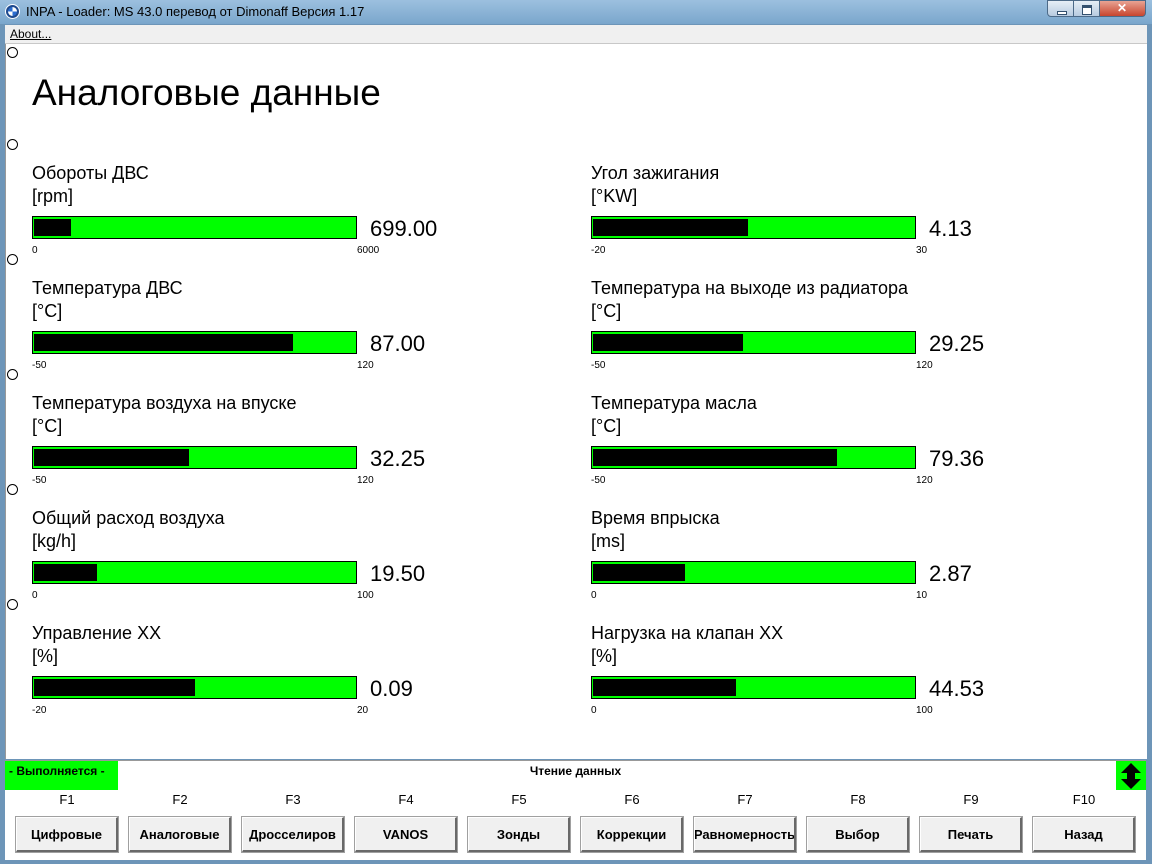  What do you see at coordinates (519, 834) in the screenshot?
I see `probes-button: Зонды` at bounding box center [519, 834].